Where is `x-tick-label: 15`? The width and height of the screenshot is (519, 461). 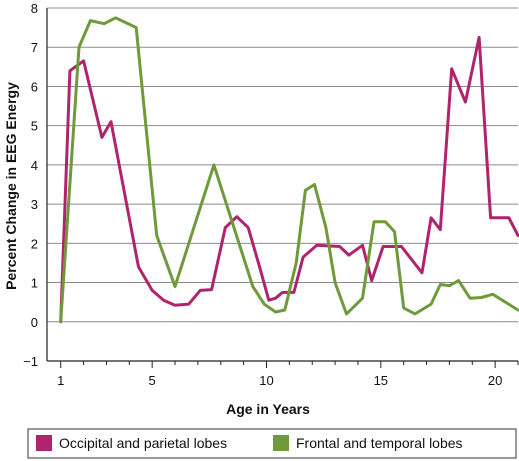
x-tick-label: 15 is located at coordinates (381, 380).